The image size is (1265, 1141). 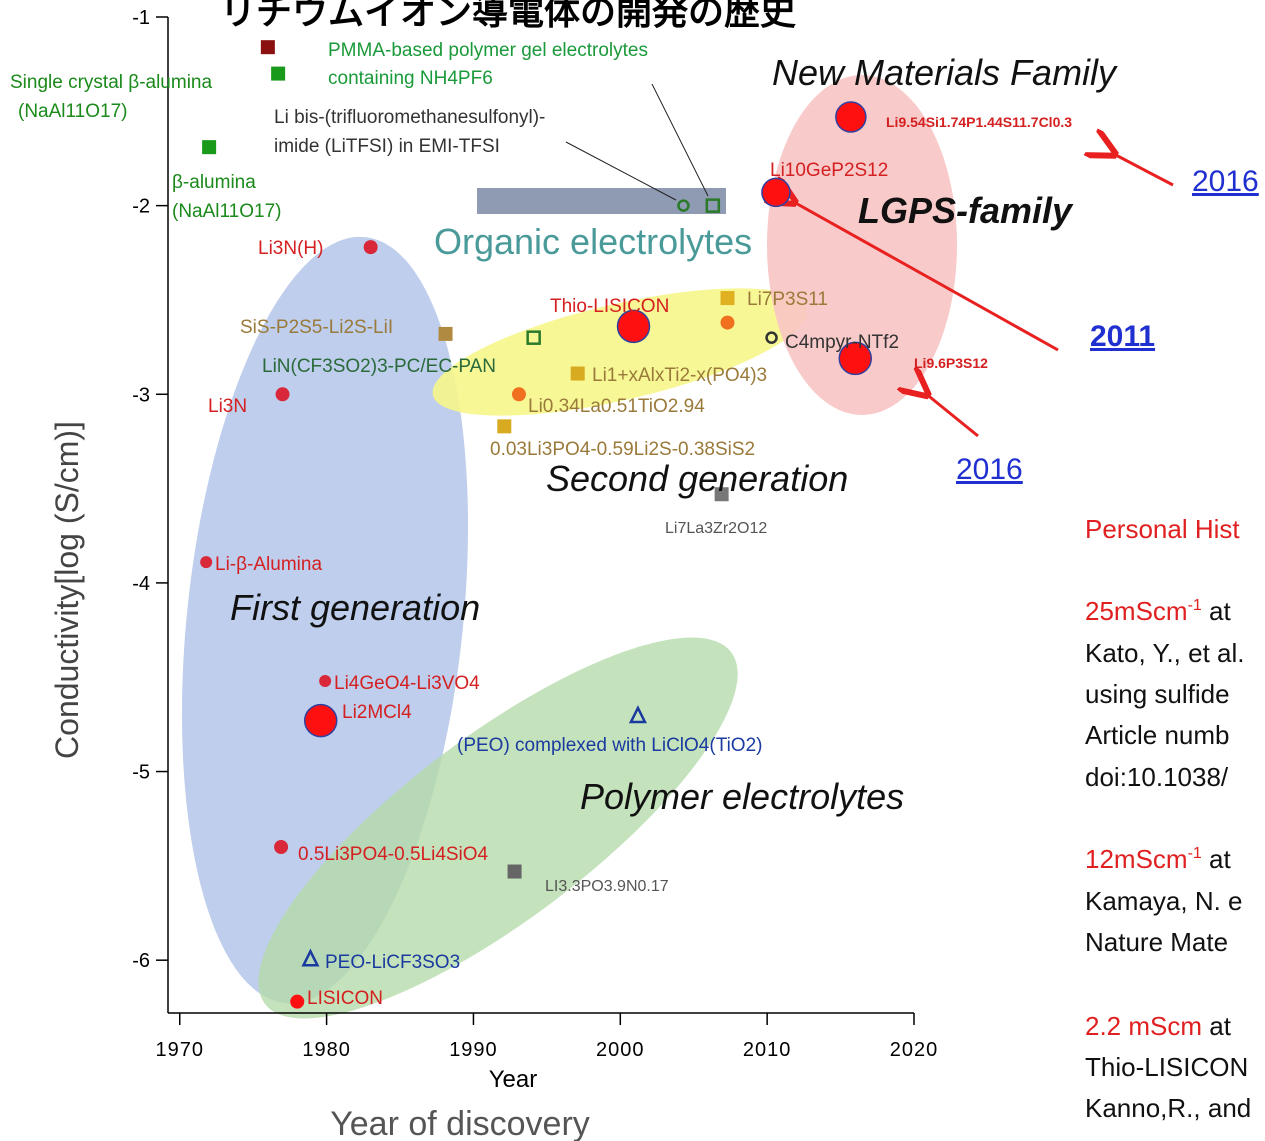 I want to click on side-text: 12mScm, so click(x=1136, y=859).